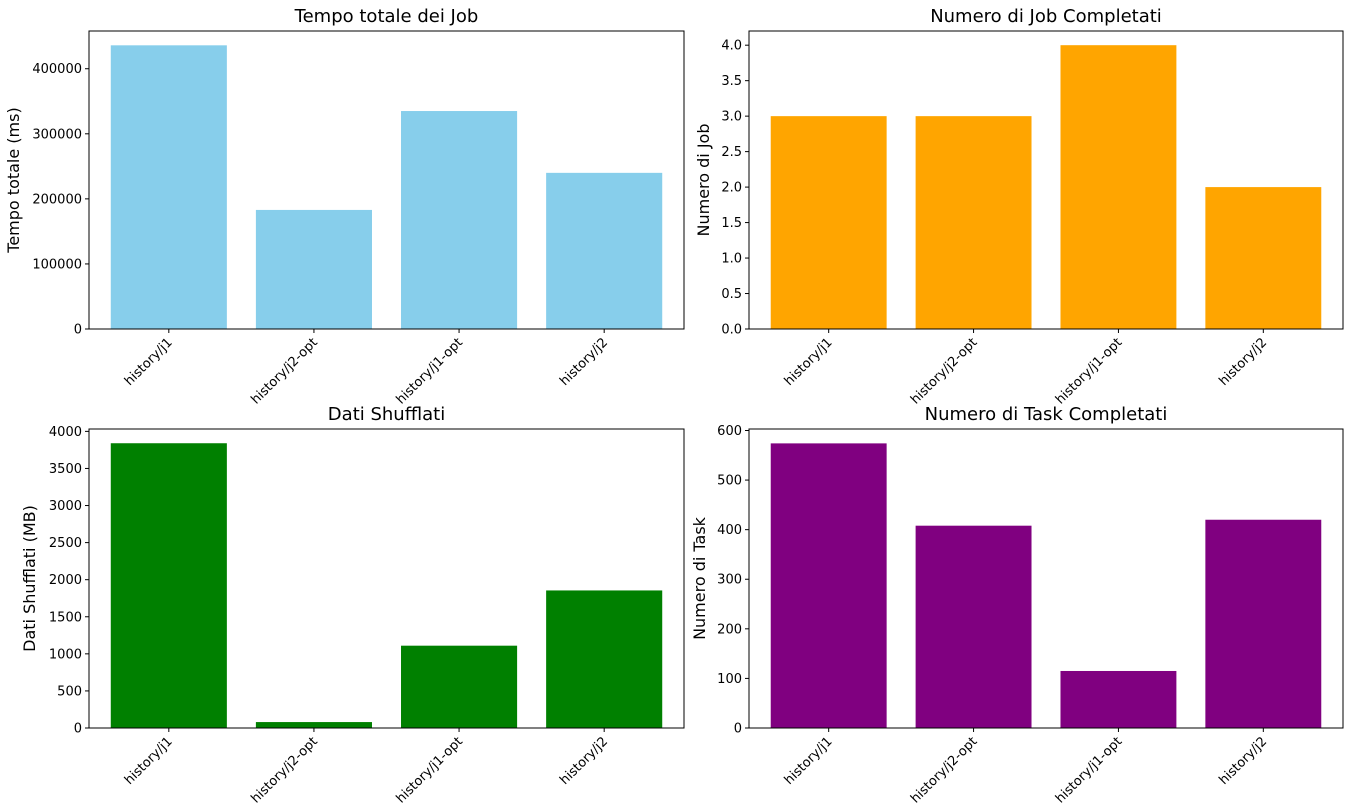 Image resolution: width=1357 pixels, height=809 pixels. What do you see at coordinates (386, 414) in the screenshot?
I see `chart-title: Dati Shufflati` at bounding box center [386, 414].